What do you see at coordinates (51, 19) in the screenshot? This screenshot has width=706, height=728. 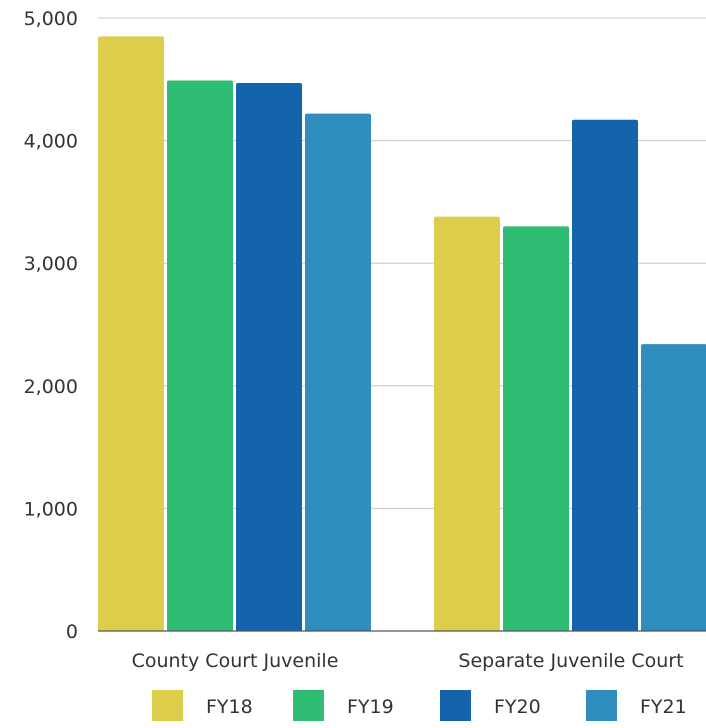 I see `y-tick-label: 5,000` at bounding box center [51, 19].